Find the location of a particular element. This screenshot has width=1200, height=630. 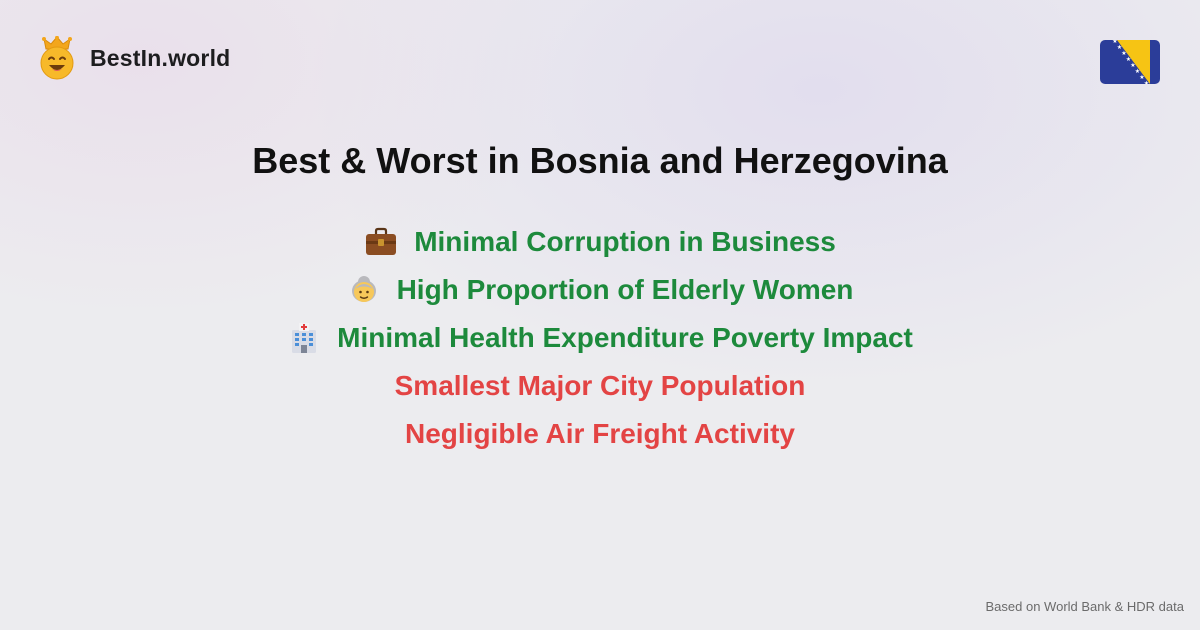

page-title: Best & Worst in Bosnia and Herzegovina is located at coordinates (600, 160).